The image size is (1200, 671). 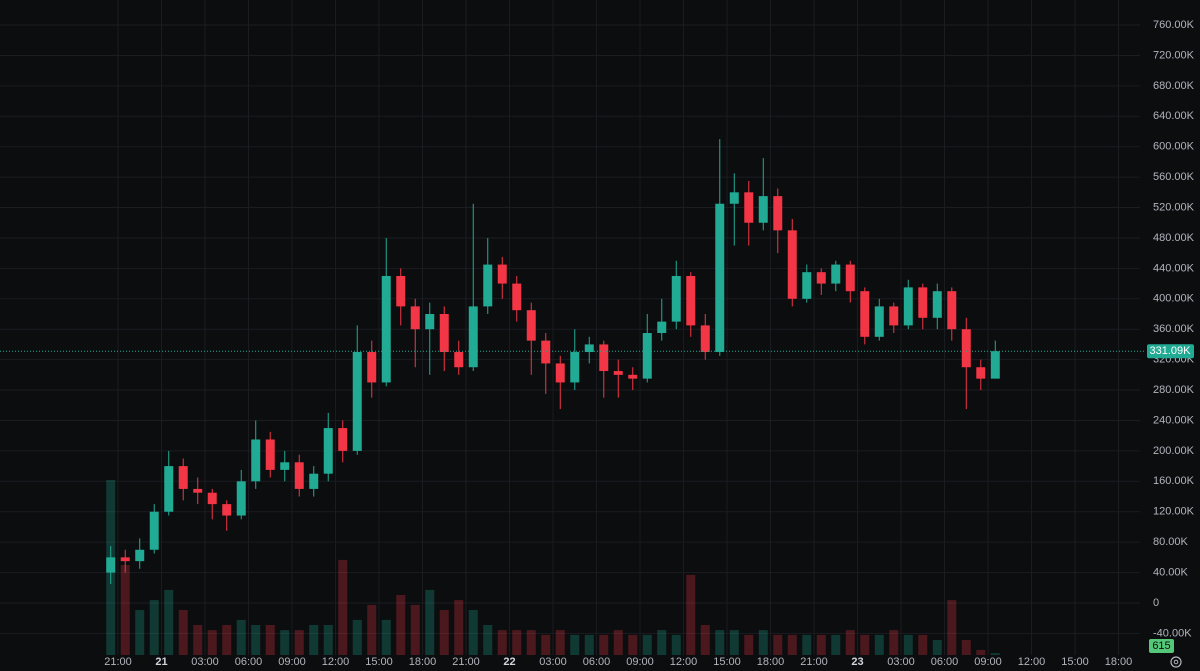 What do you see at coordinates (1174, 420) in the screenshot?
I see `y-tick-label: 240.00K` at bounding box center [1174, 420].